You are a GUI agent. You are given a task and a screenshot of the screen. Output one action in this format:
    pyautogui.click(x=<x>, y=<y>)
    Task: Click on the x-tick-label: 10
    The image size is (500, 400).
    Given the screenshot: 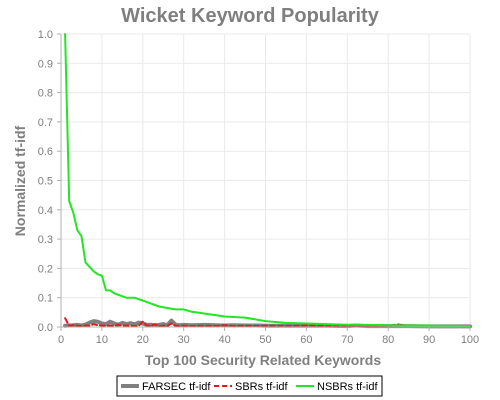 What is the action you would take?
    pyautogui.click(x=102, y=340)
    